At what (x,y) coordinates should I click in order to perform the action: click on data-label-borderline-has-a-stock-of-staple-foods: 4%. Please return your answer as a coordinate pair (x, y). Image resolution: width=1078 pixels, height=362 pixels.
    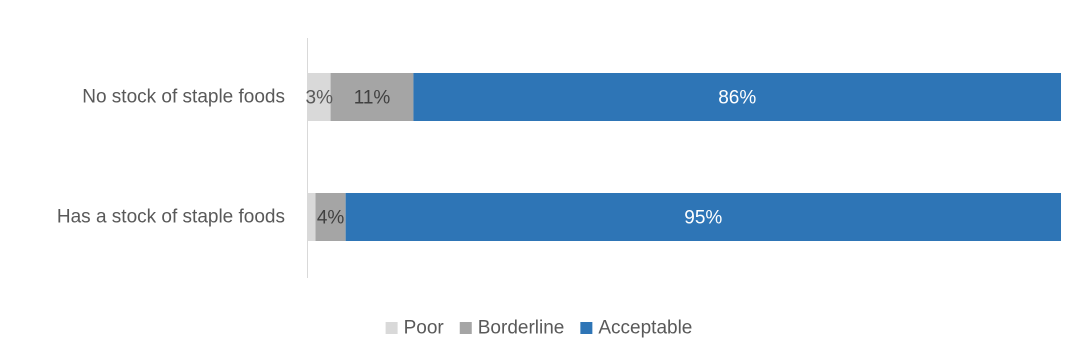
    Looking at the image, I should click on (331, 218).